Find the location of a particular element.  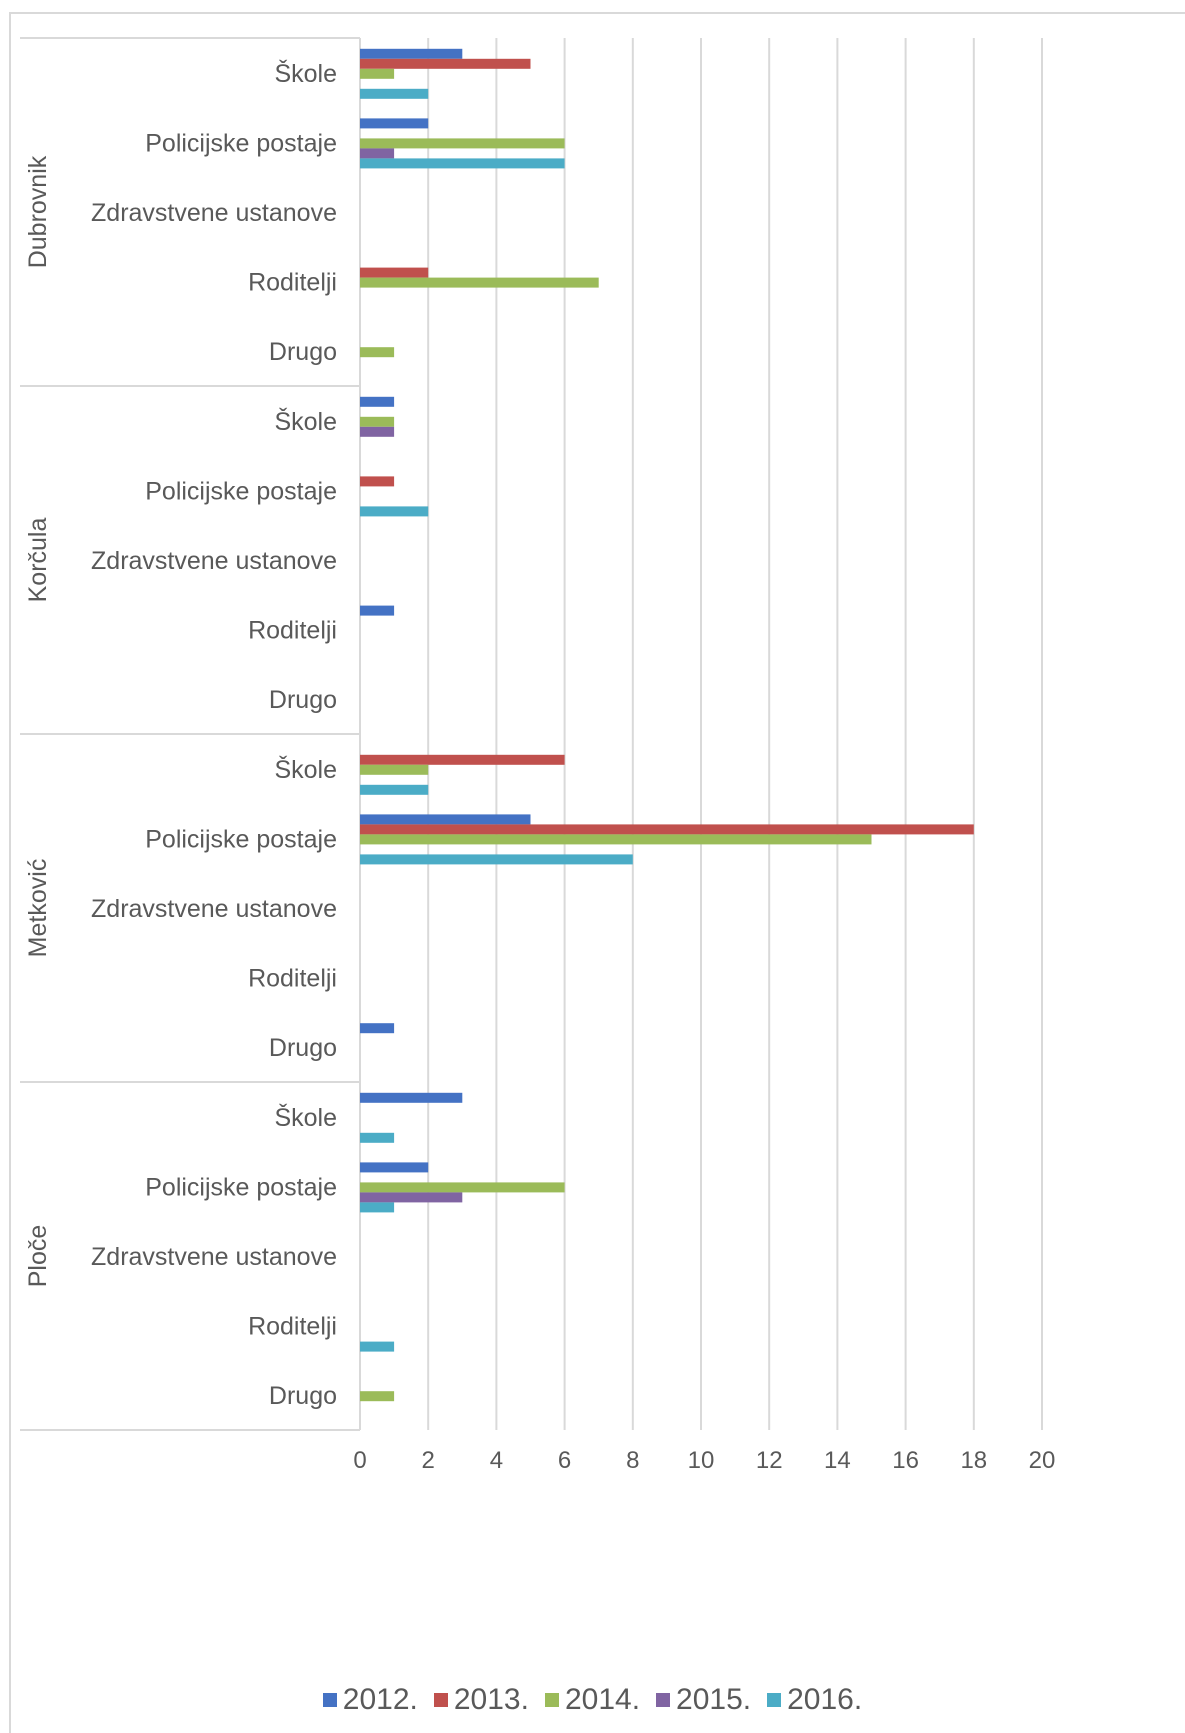

x-tick-label: 18 is located at coordinates (973, 1460).